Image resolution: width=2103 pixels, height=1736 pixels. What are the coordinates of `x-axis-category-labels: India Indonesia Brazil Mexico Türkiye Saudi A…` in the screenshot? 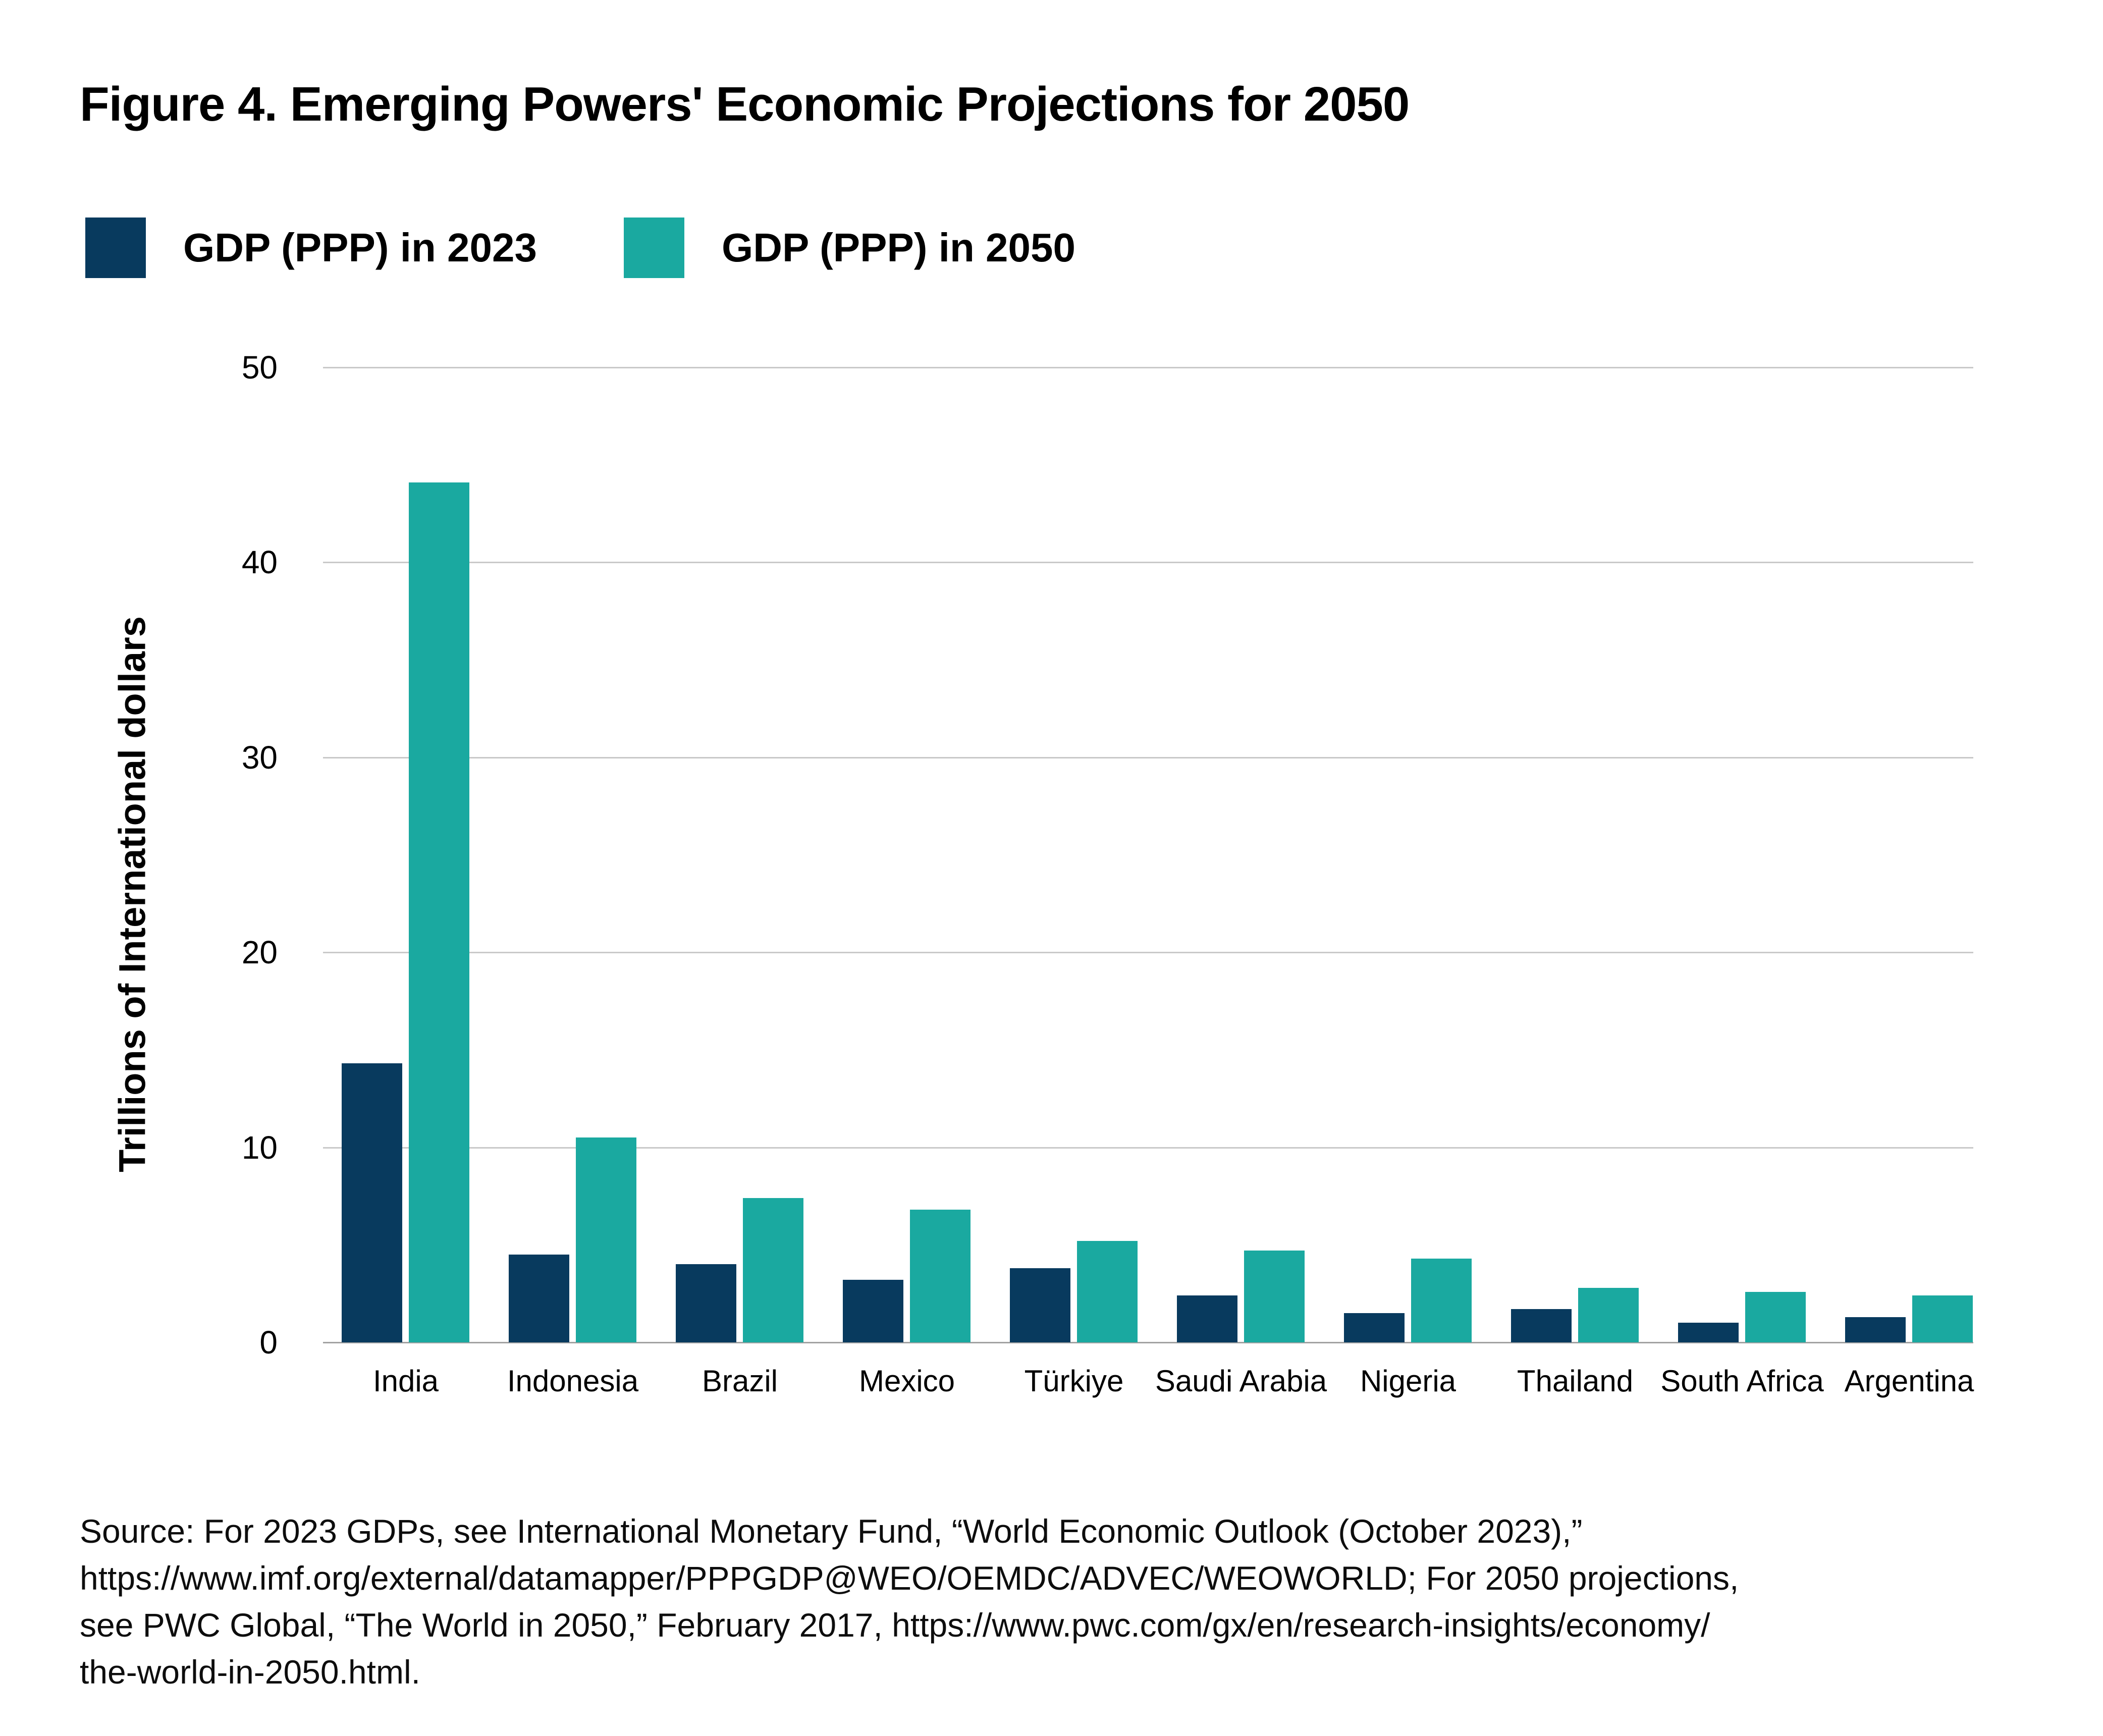 It's located at (1051, 1386).